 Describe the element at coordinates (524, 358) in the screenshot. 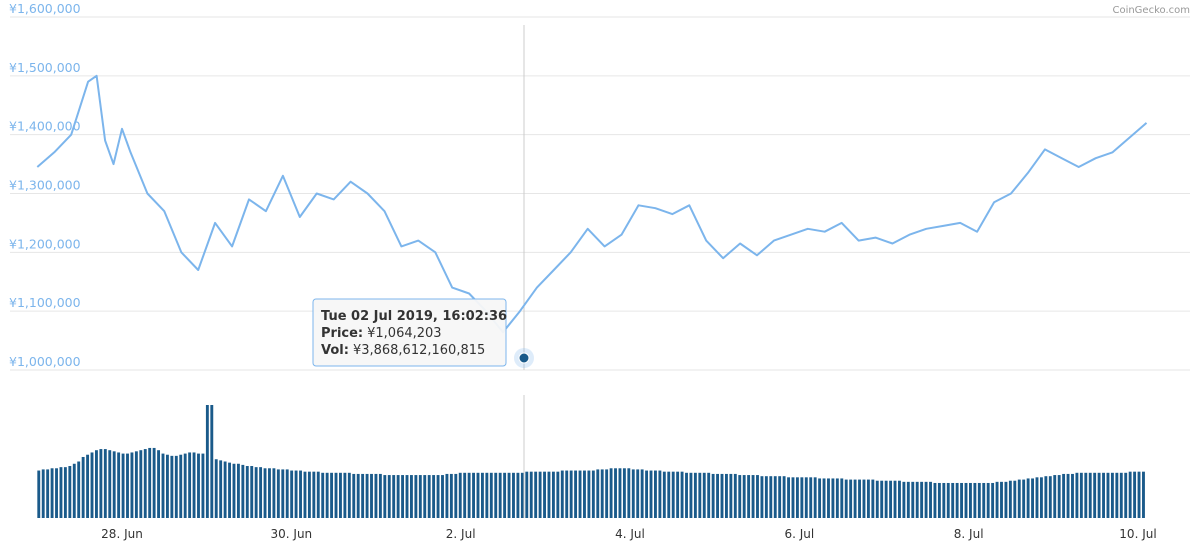

I see `hover-marker` at that location.